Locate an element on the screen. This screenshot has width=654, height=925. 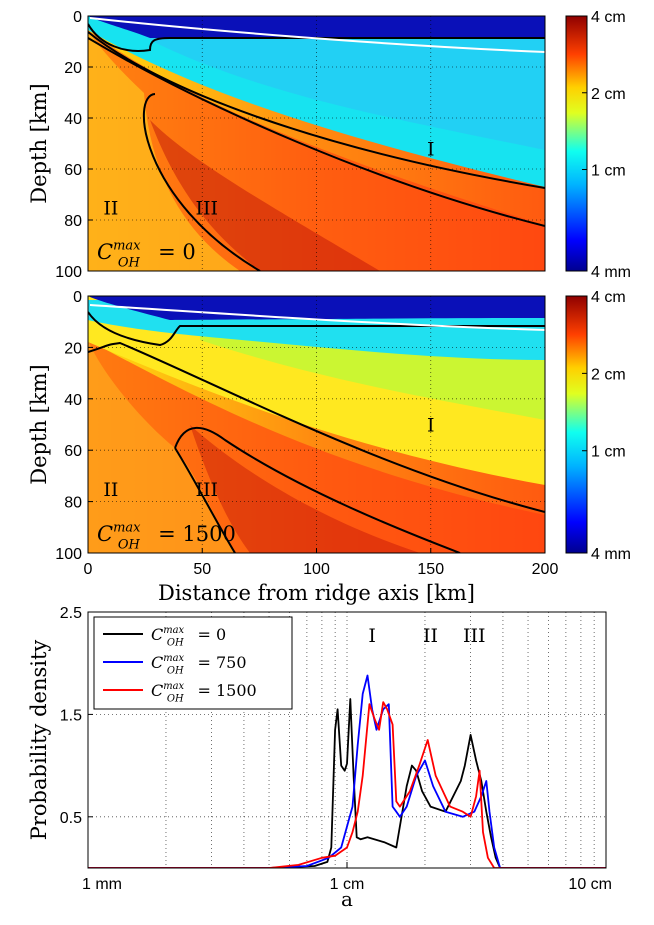
top-region-label: III is located at coordinates (207, 208).